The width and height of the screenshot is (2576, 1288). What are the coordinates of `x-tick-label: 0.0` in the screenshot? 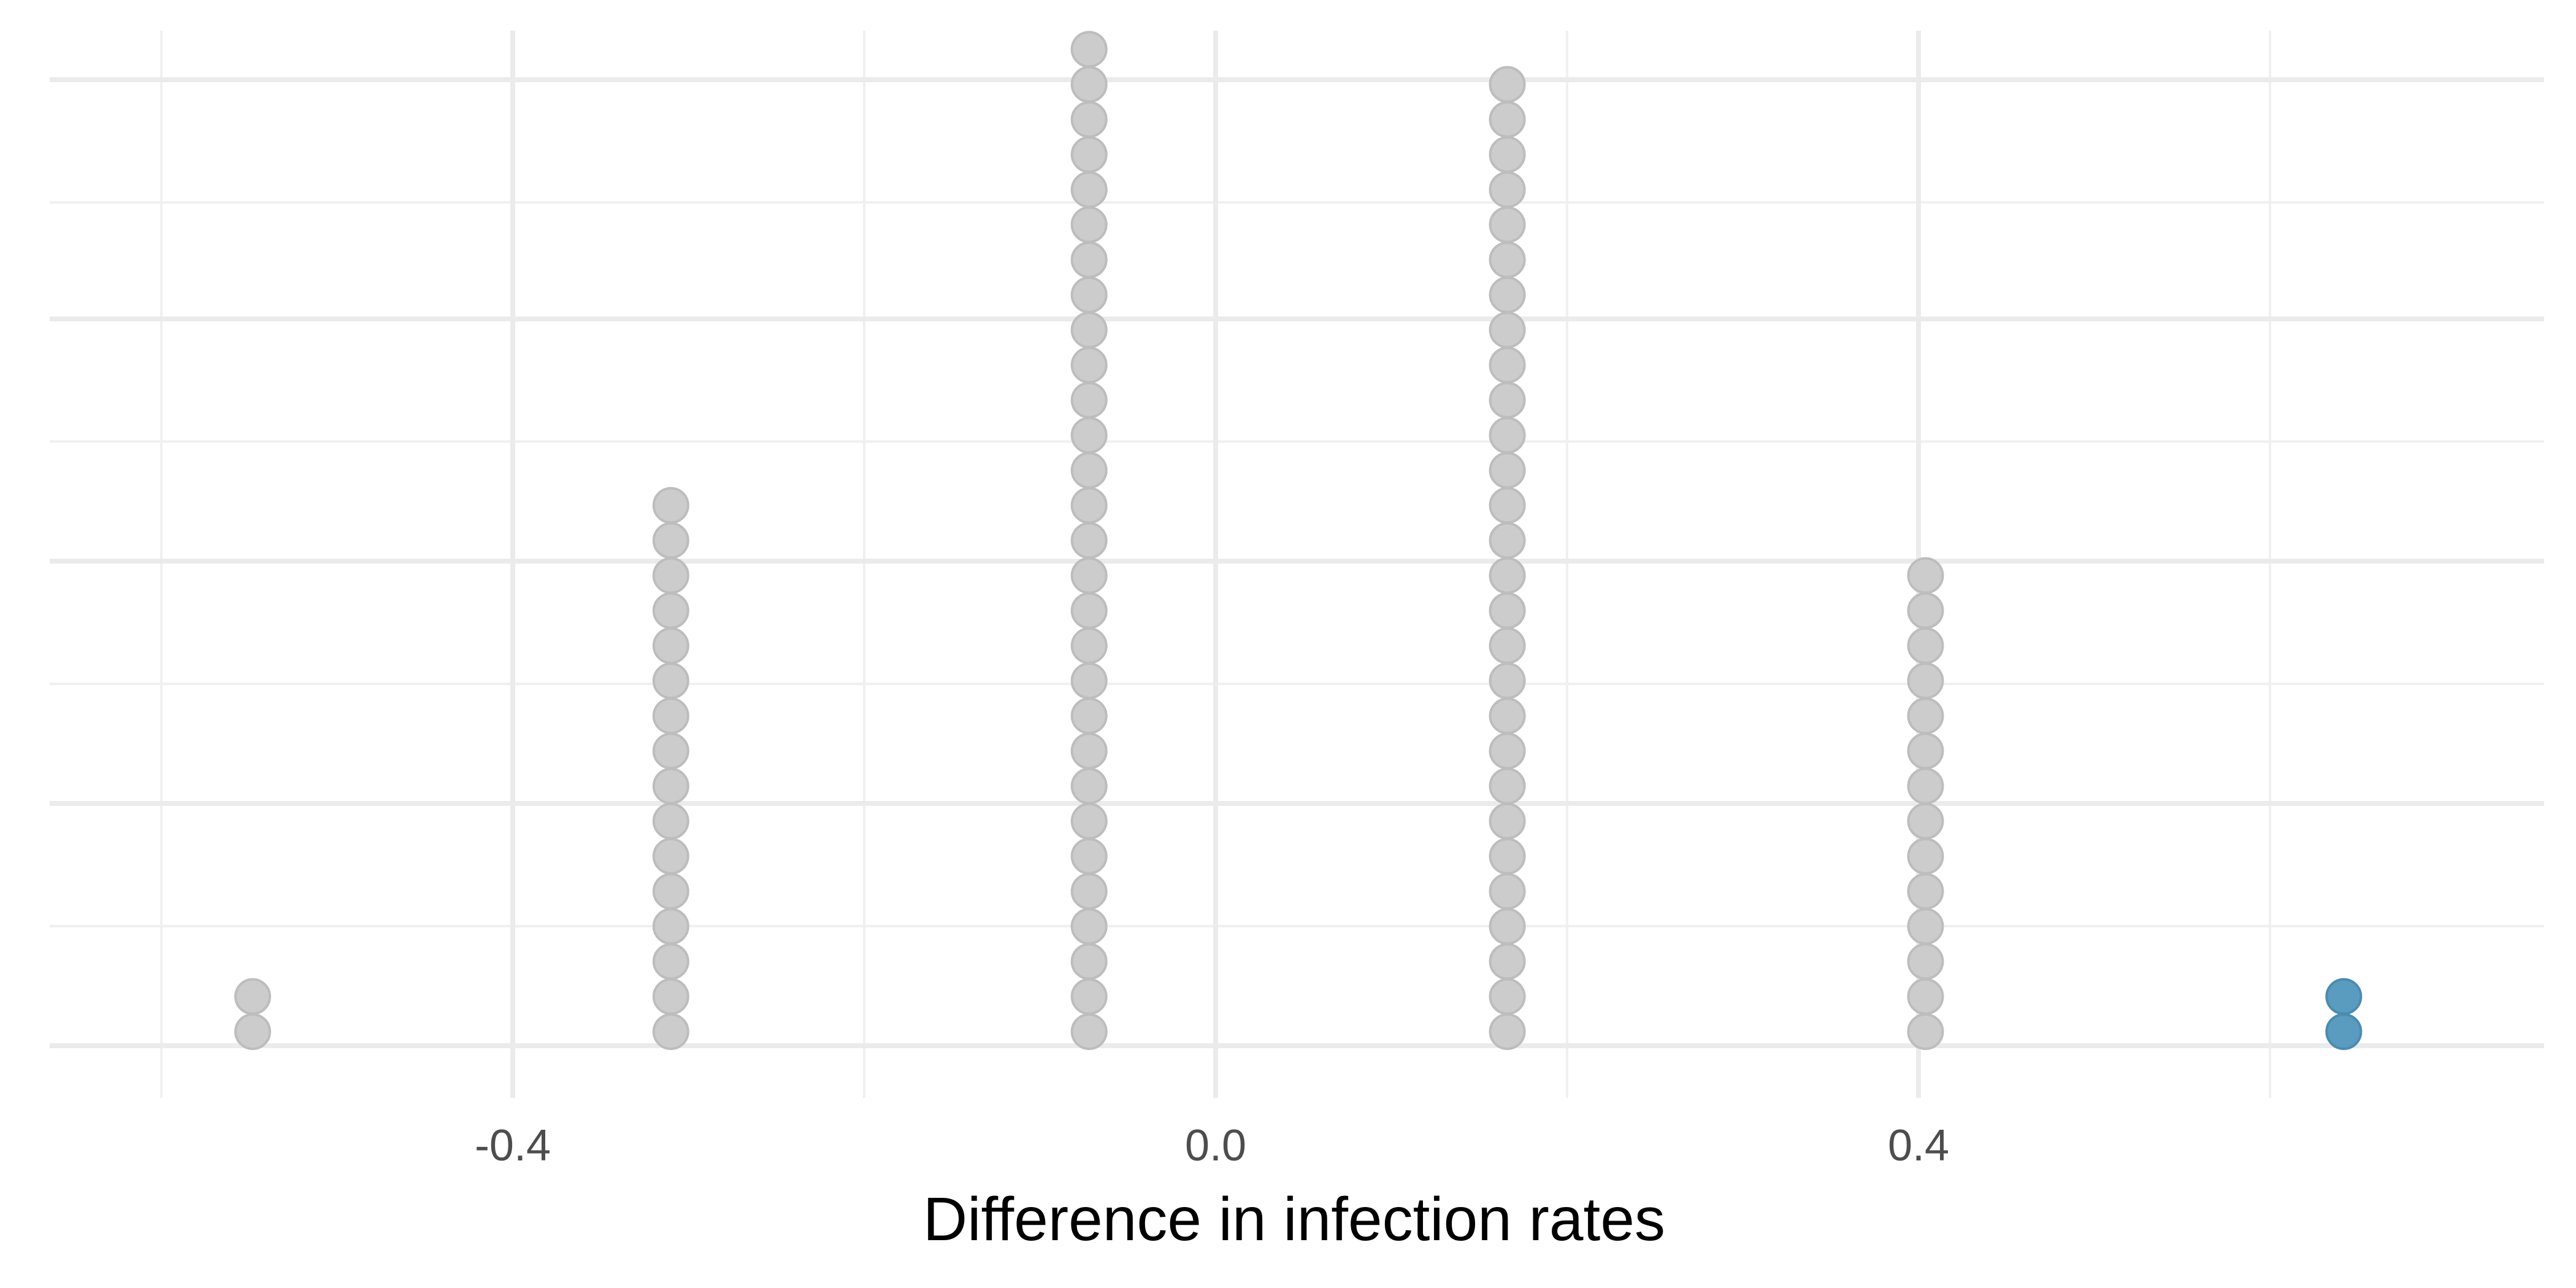 It's located at (1215, 1145).